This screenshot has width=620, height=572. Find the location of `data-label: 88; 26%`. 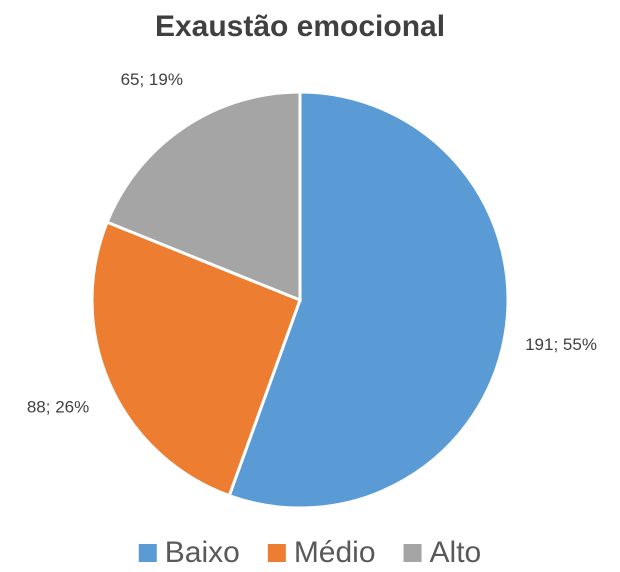

data-label: 88; 26% is located at coordinates (58, 407).